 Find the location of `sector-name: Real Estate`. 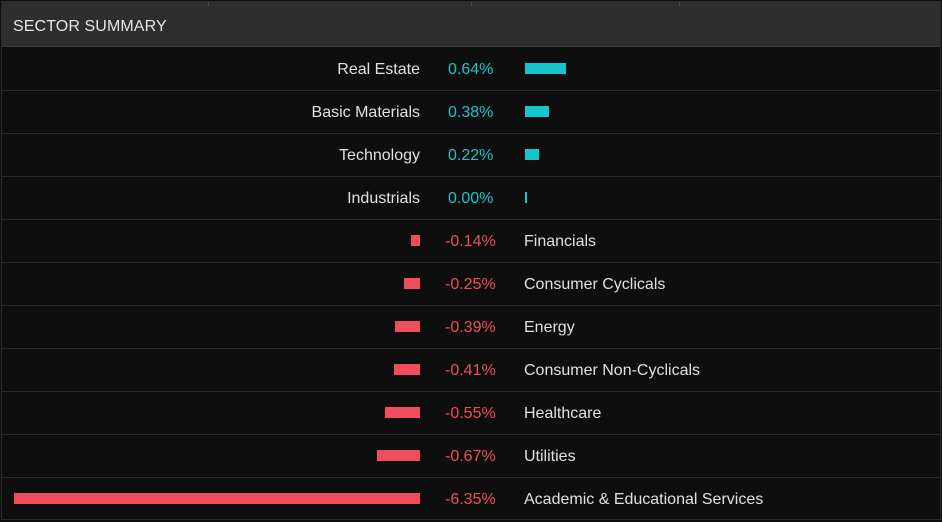

sector-name: Real Estate is located at coordinates (378, 69).